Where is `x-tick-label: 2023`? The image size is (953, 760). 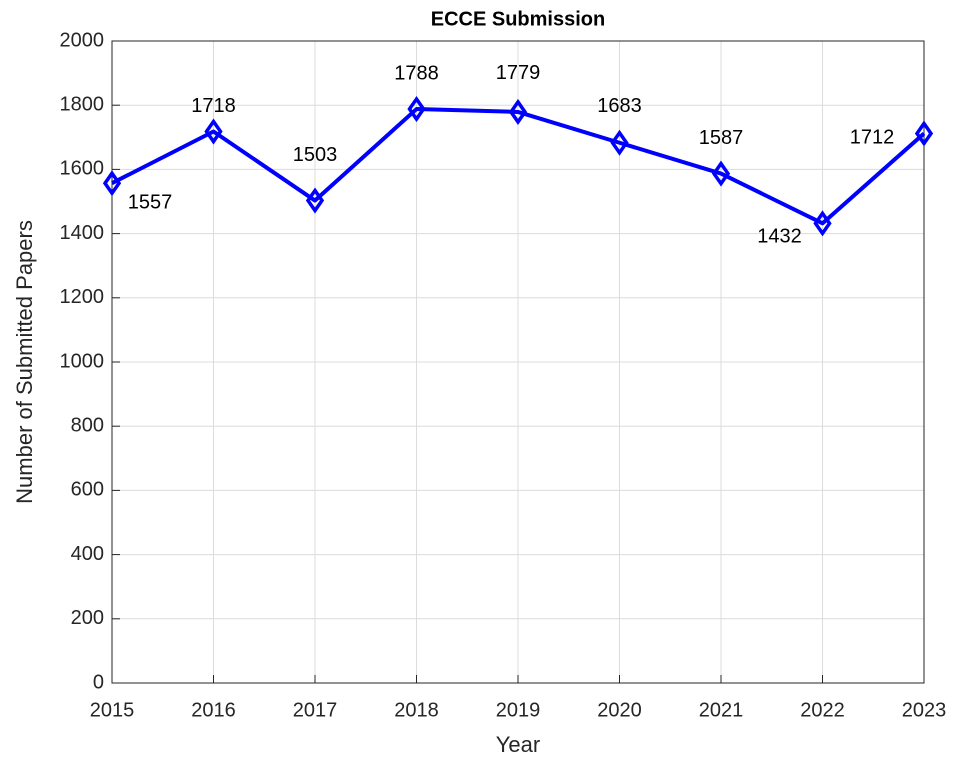
x-tick-label: 2023 is located at coordinates (924, 710).